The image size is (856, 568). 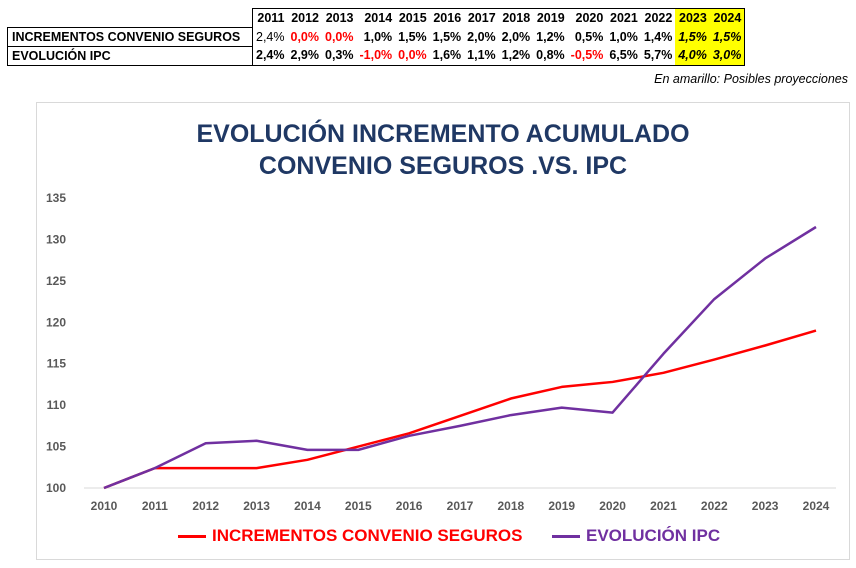 What do you see at coordinates (304, 17) in the screenshot?
I see `year-header-2012: 2012` at bounding box center [304, 17].